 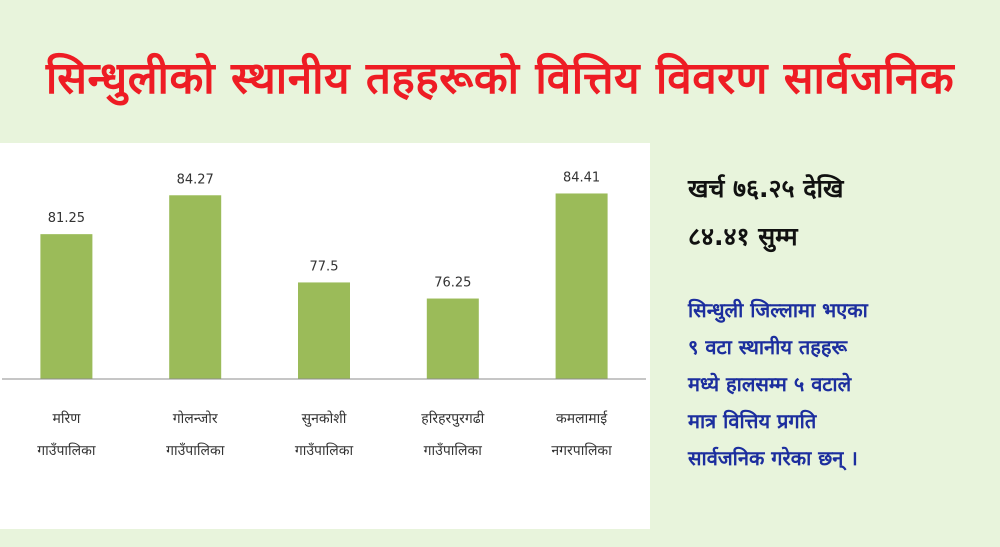 What do you see at coordinates (752, 421) in the screenshot?
I see `summary-line: मात्र वित्तिय प्रगति` at bounding box center [752, 421].